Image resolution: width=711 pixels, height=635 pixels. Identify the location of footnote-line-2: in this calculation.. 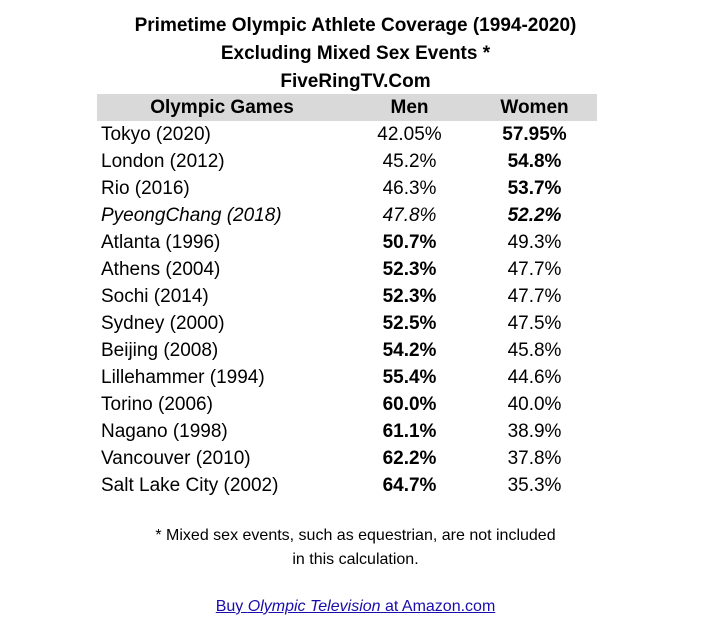
(355, 559).